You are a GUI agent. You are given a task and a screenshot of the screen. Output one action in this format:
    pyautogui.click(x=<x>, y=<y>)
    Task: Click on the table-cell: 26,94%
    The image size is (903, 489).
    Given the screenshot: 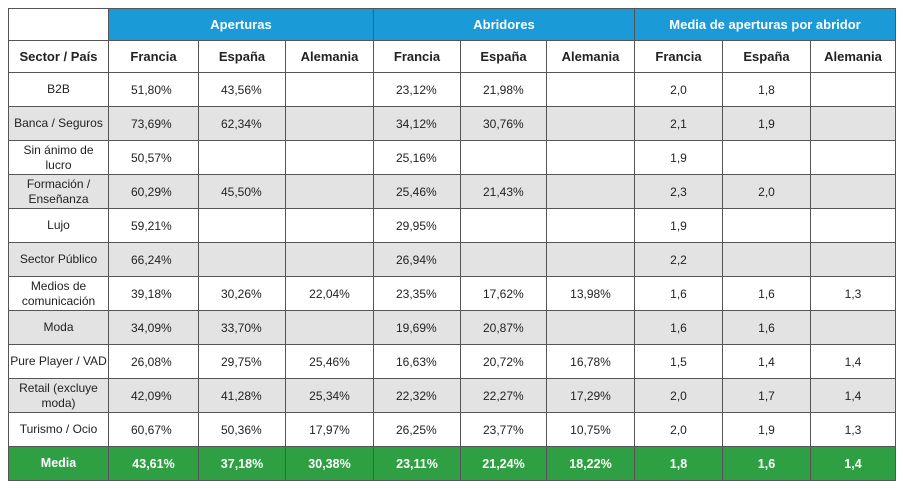 What is the action you would take?
    pyautogui.click(x=417, y=259)
    